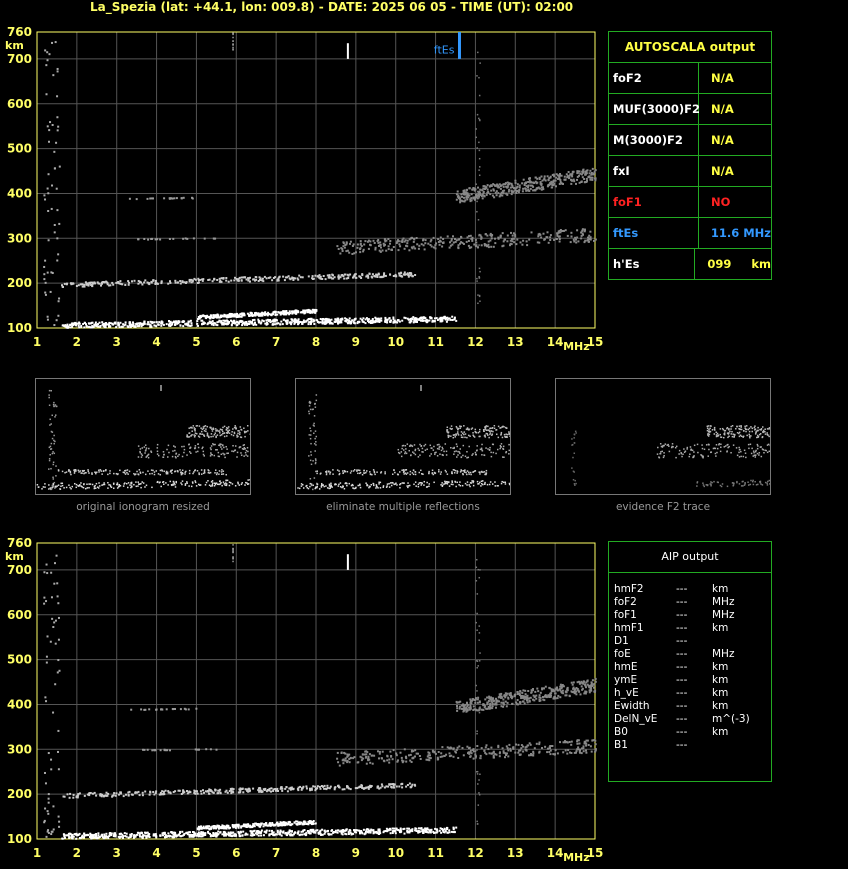 The height and width of the screenshot is (869, 848). Describe the element at coordinates (690, 719) in the screenshot. I see `aip-row: DelN_vE --- m^(-3)` at that location.